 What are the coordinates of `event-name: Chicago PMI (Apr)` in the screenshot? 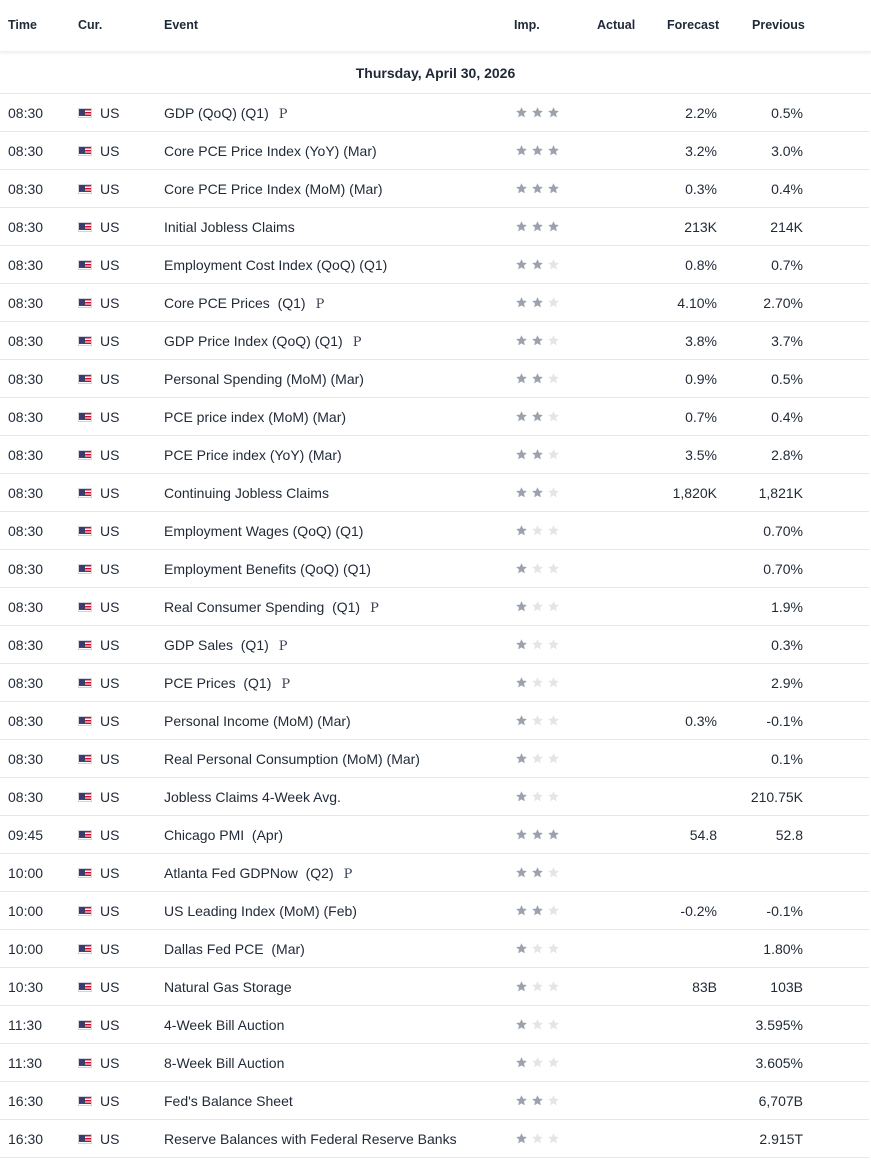 It's located at (224, 835).